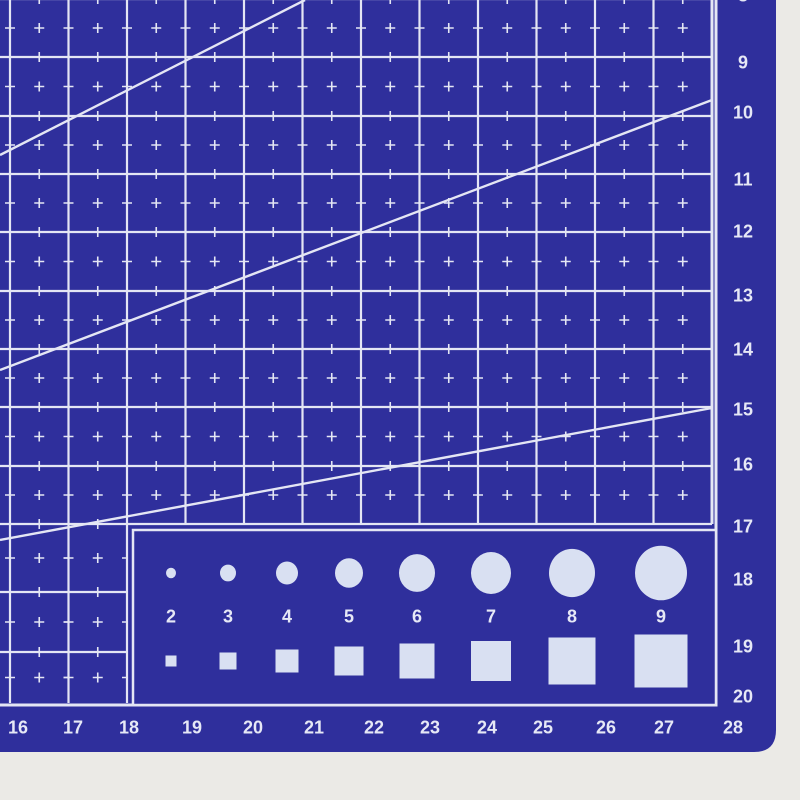 This screenshot has height=800, width=800. I want to click on hole-size-label: 4, so click(287, 616).